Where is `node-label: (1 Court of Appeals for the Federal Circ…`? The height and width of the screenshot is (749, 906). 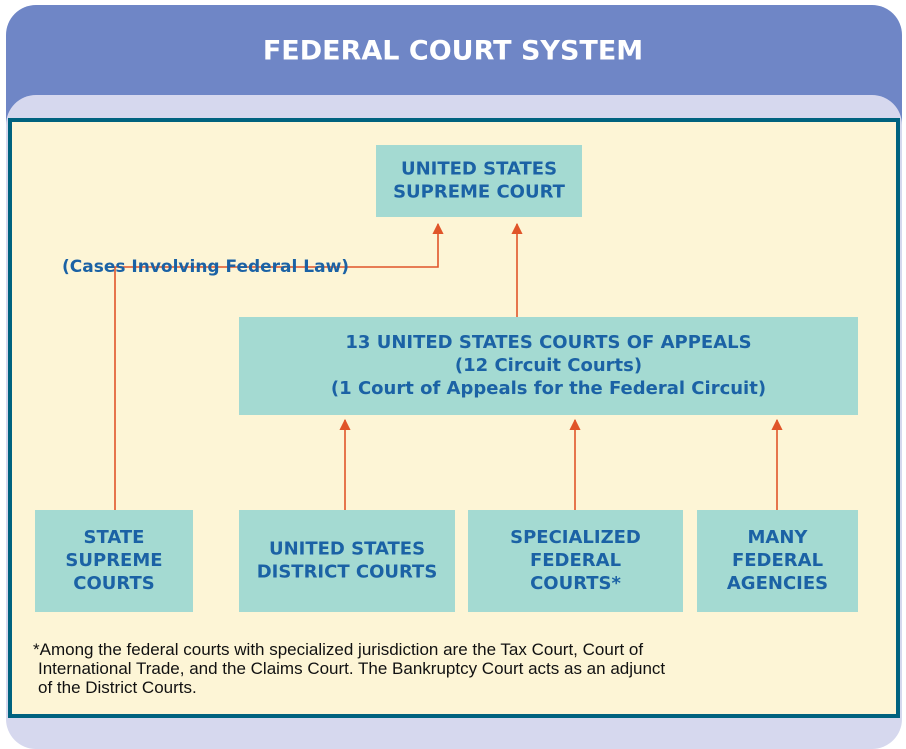 node-label: (1 Court of Appeals for the Federal Circ… is located at coordinates (548, 388).